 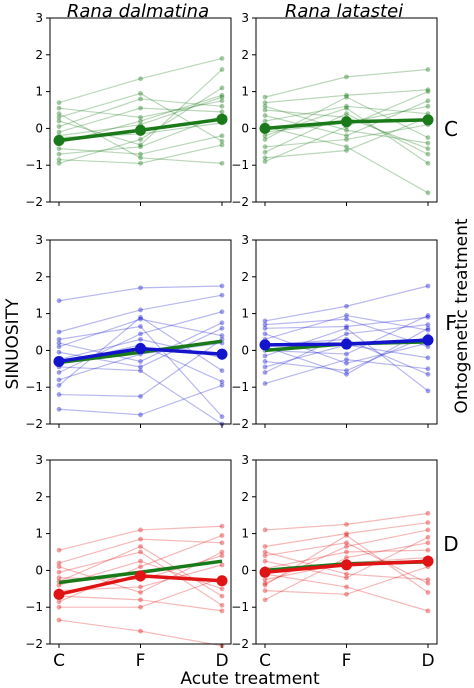 I want to click on x-tick-label: F, so click(x=141, y=661).